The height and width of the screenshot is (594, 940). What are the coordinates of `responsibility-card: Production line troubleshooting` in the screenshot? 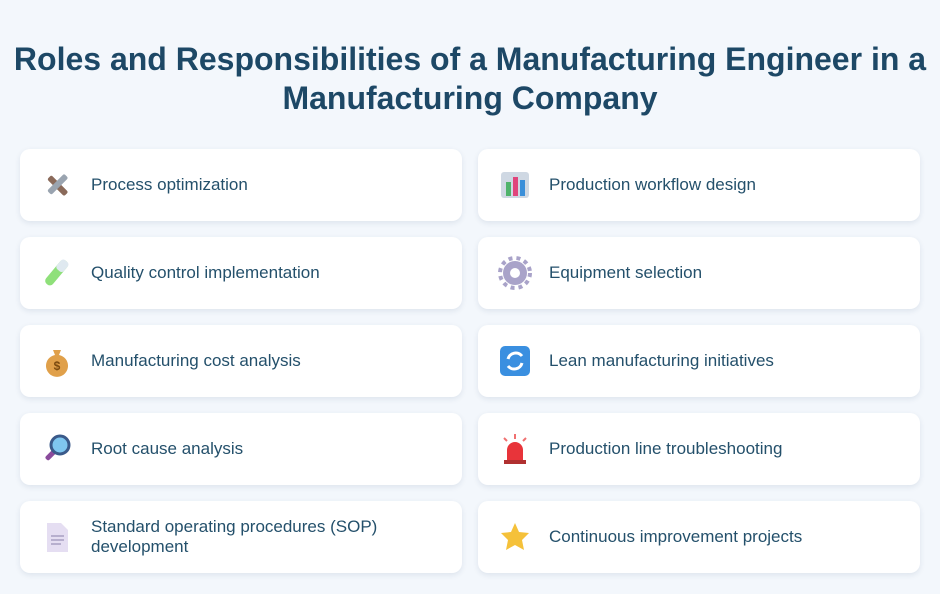 It's located at (699, 449).